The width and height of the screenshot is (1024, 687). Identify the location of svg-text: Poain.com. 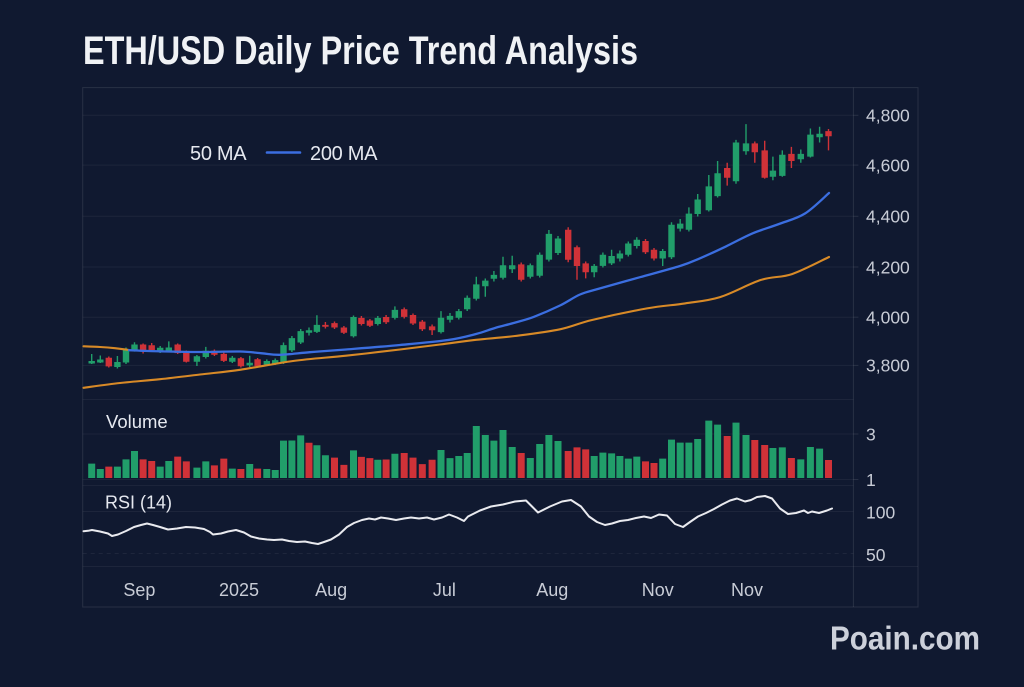
(905, 638).